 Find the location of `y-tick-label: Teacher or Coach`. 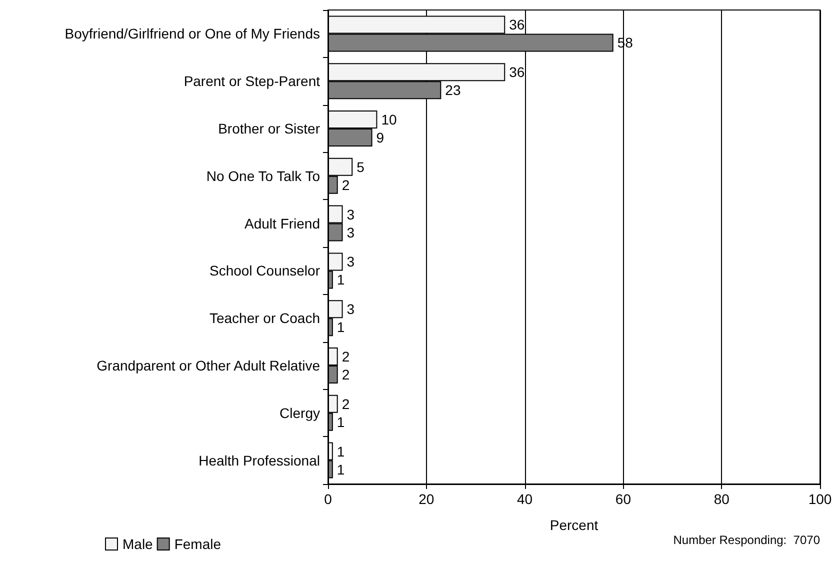

y-tick-label: Teacher or Coach is located at coordinates (264, 318).